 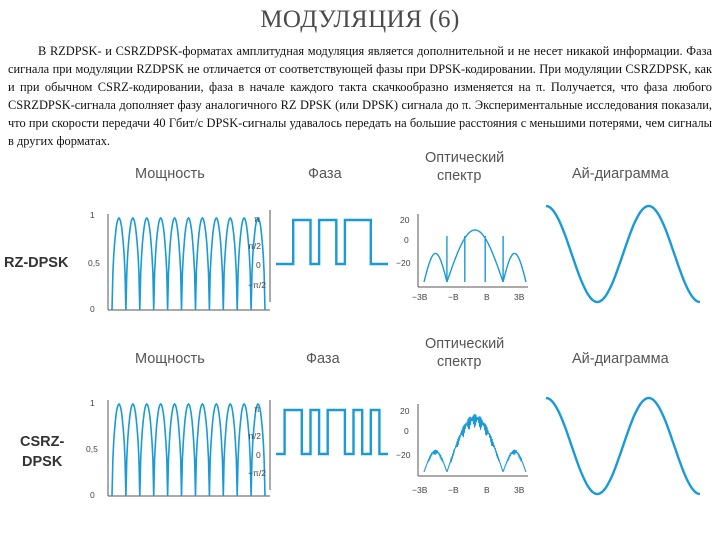 I want to click on power-tick-2-0: 1, so click(x=92, y=403).